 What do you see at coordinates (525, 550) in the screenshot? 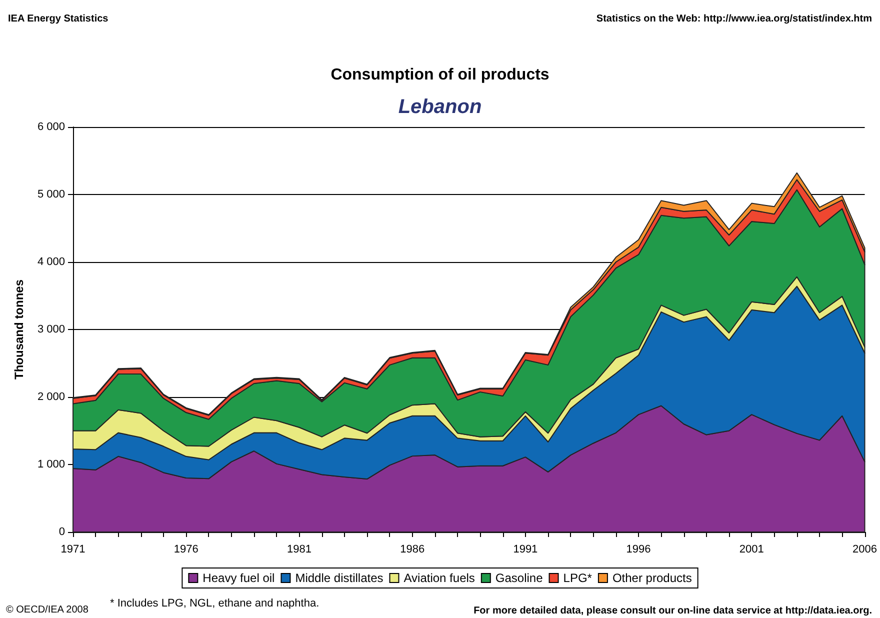
I see `x-tick-label: 1991` at bounding box center [525, 550].